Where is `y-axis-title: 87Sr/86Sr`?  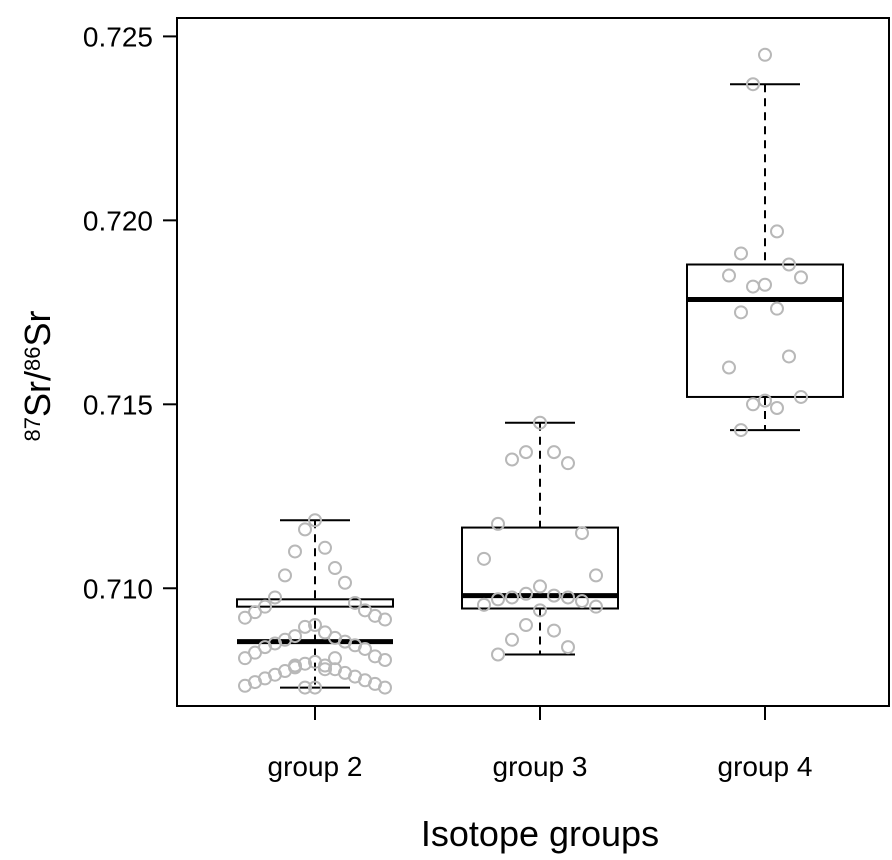
y-axis-title: 87Sr/86Sr is located at coordinates (37, 375).